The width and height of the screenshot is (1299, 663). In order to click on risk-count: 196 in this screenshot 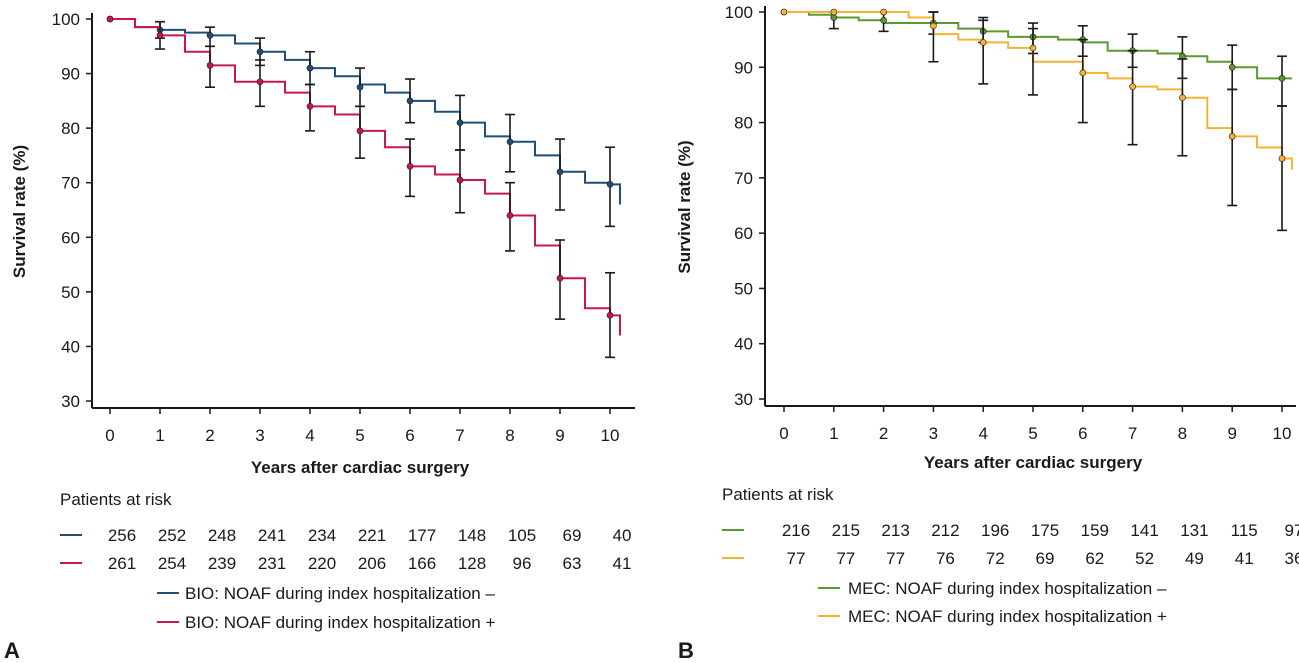, I will do `click(995, 530)`.